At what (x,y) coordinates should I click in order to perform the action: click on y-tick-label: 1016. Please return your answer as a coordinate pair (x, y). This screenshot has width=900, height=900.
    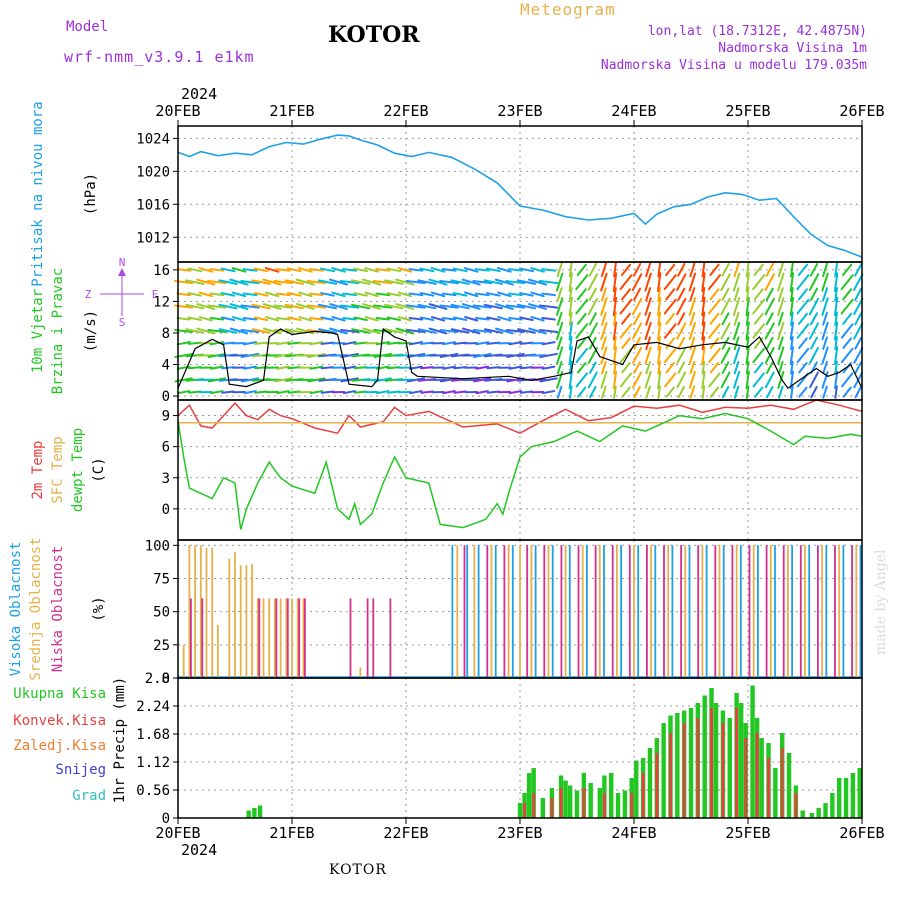
    Looking at the image, I should click on (153, 205).